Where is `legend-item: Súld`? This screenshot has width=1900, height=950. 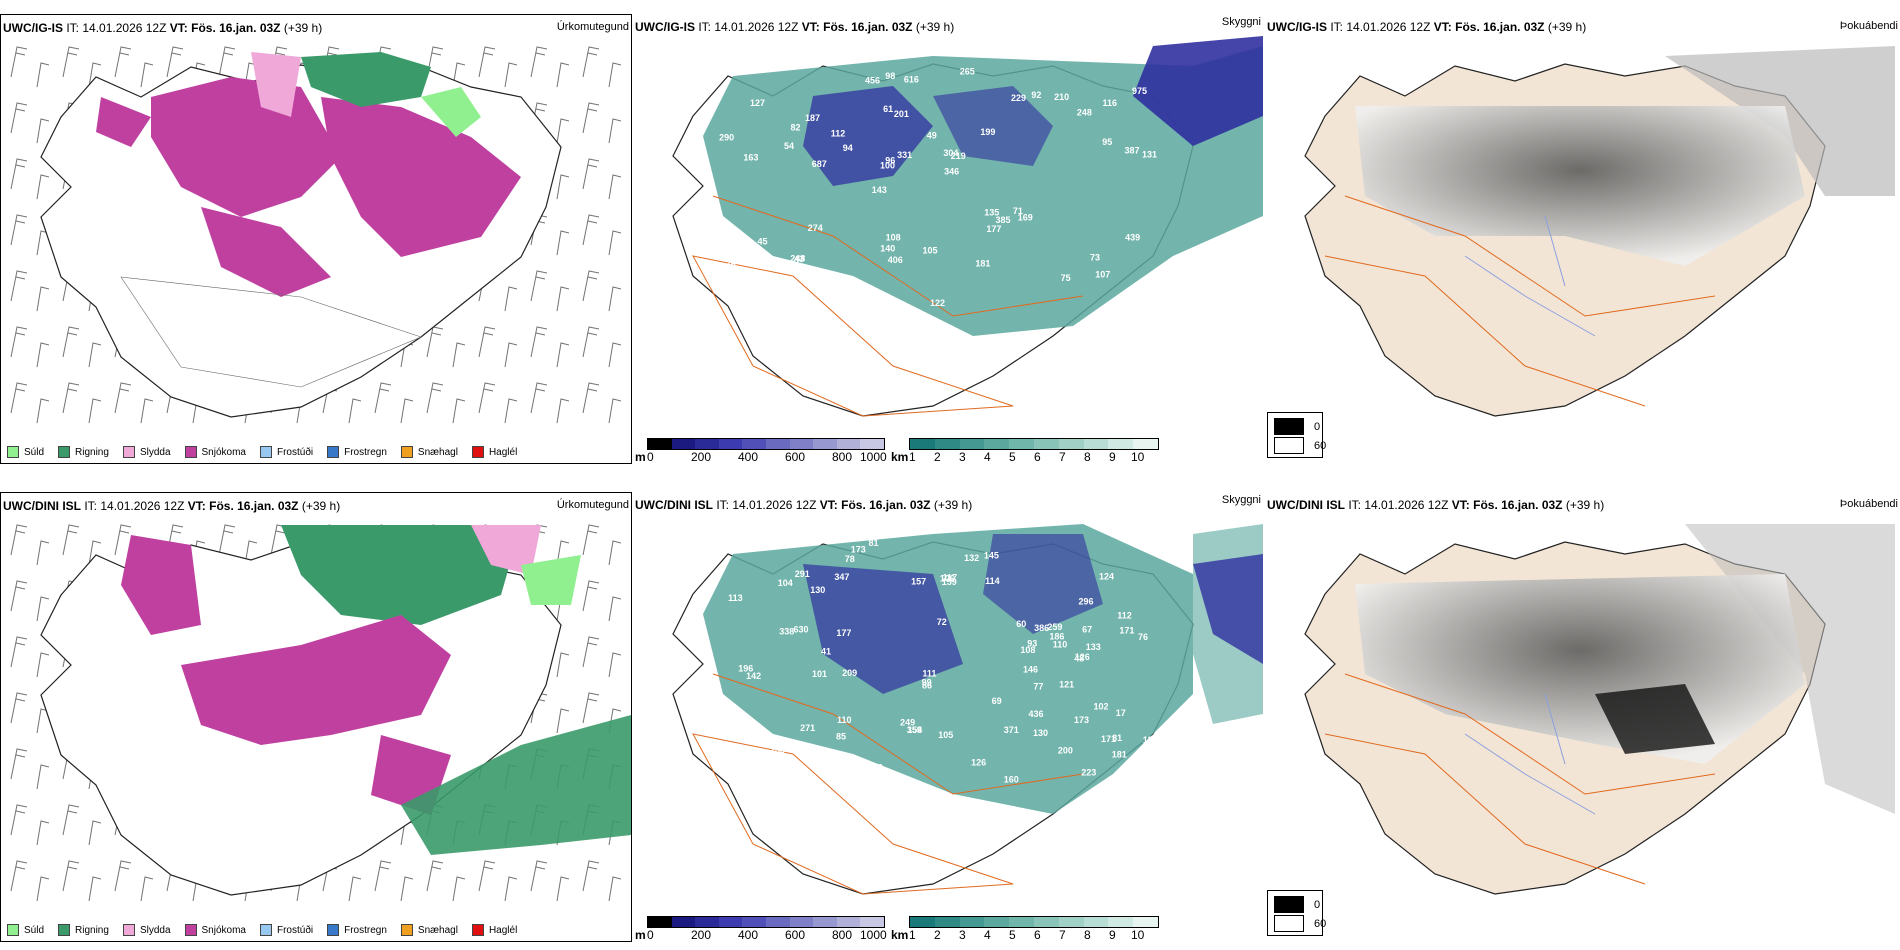 legend-item: Súld is located at coordinates (25, 452).